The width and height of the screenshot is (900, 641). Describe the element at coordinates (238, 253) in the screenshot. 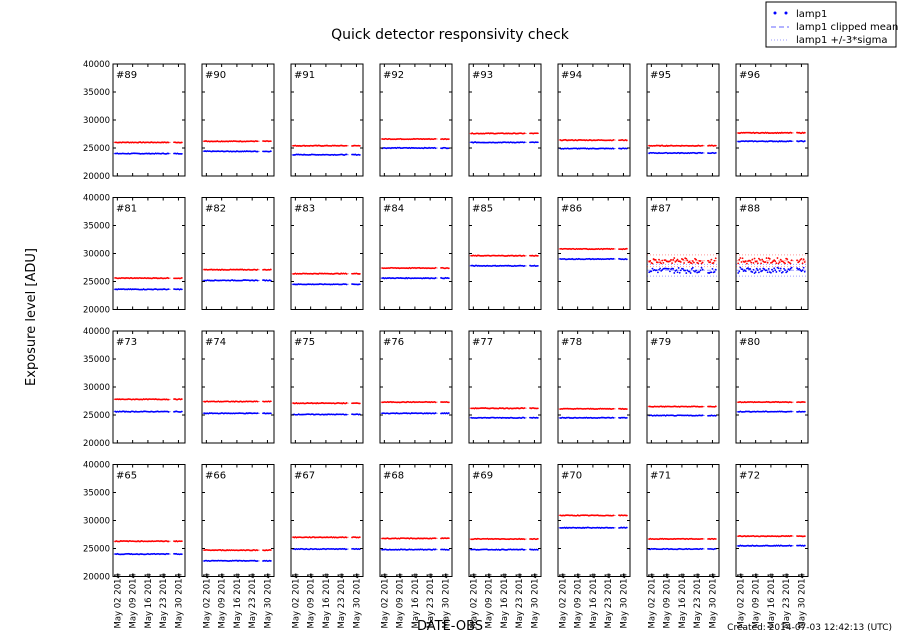

I see `panel-82: #82` at that location.